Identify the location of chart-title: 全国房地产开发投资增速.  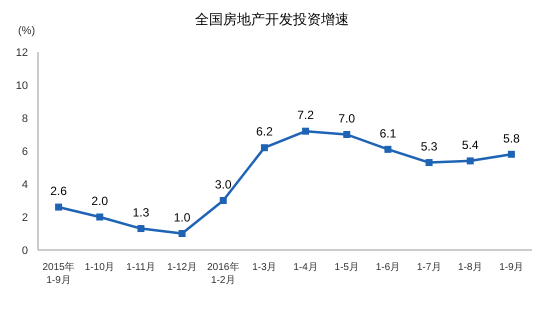
(272, 19).